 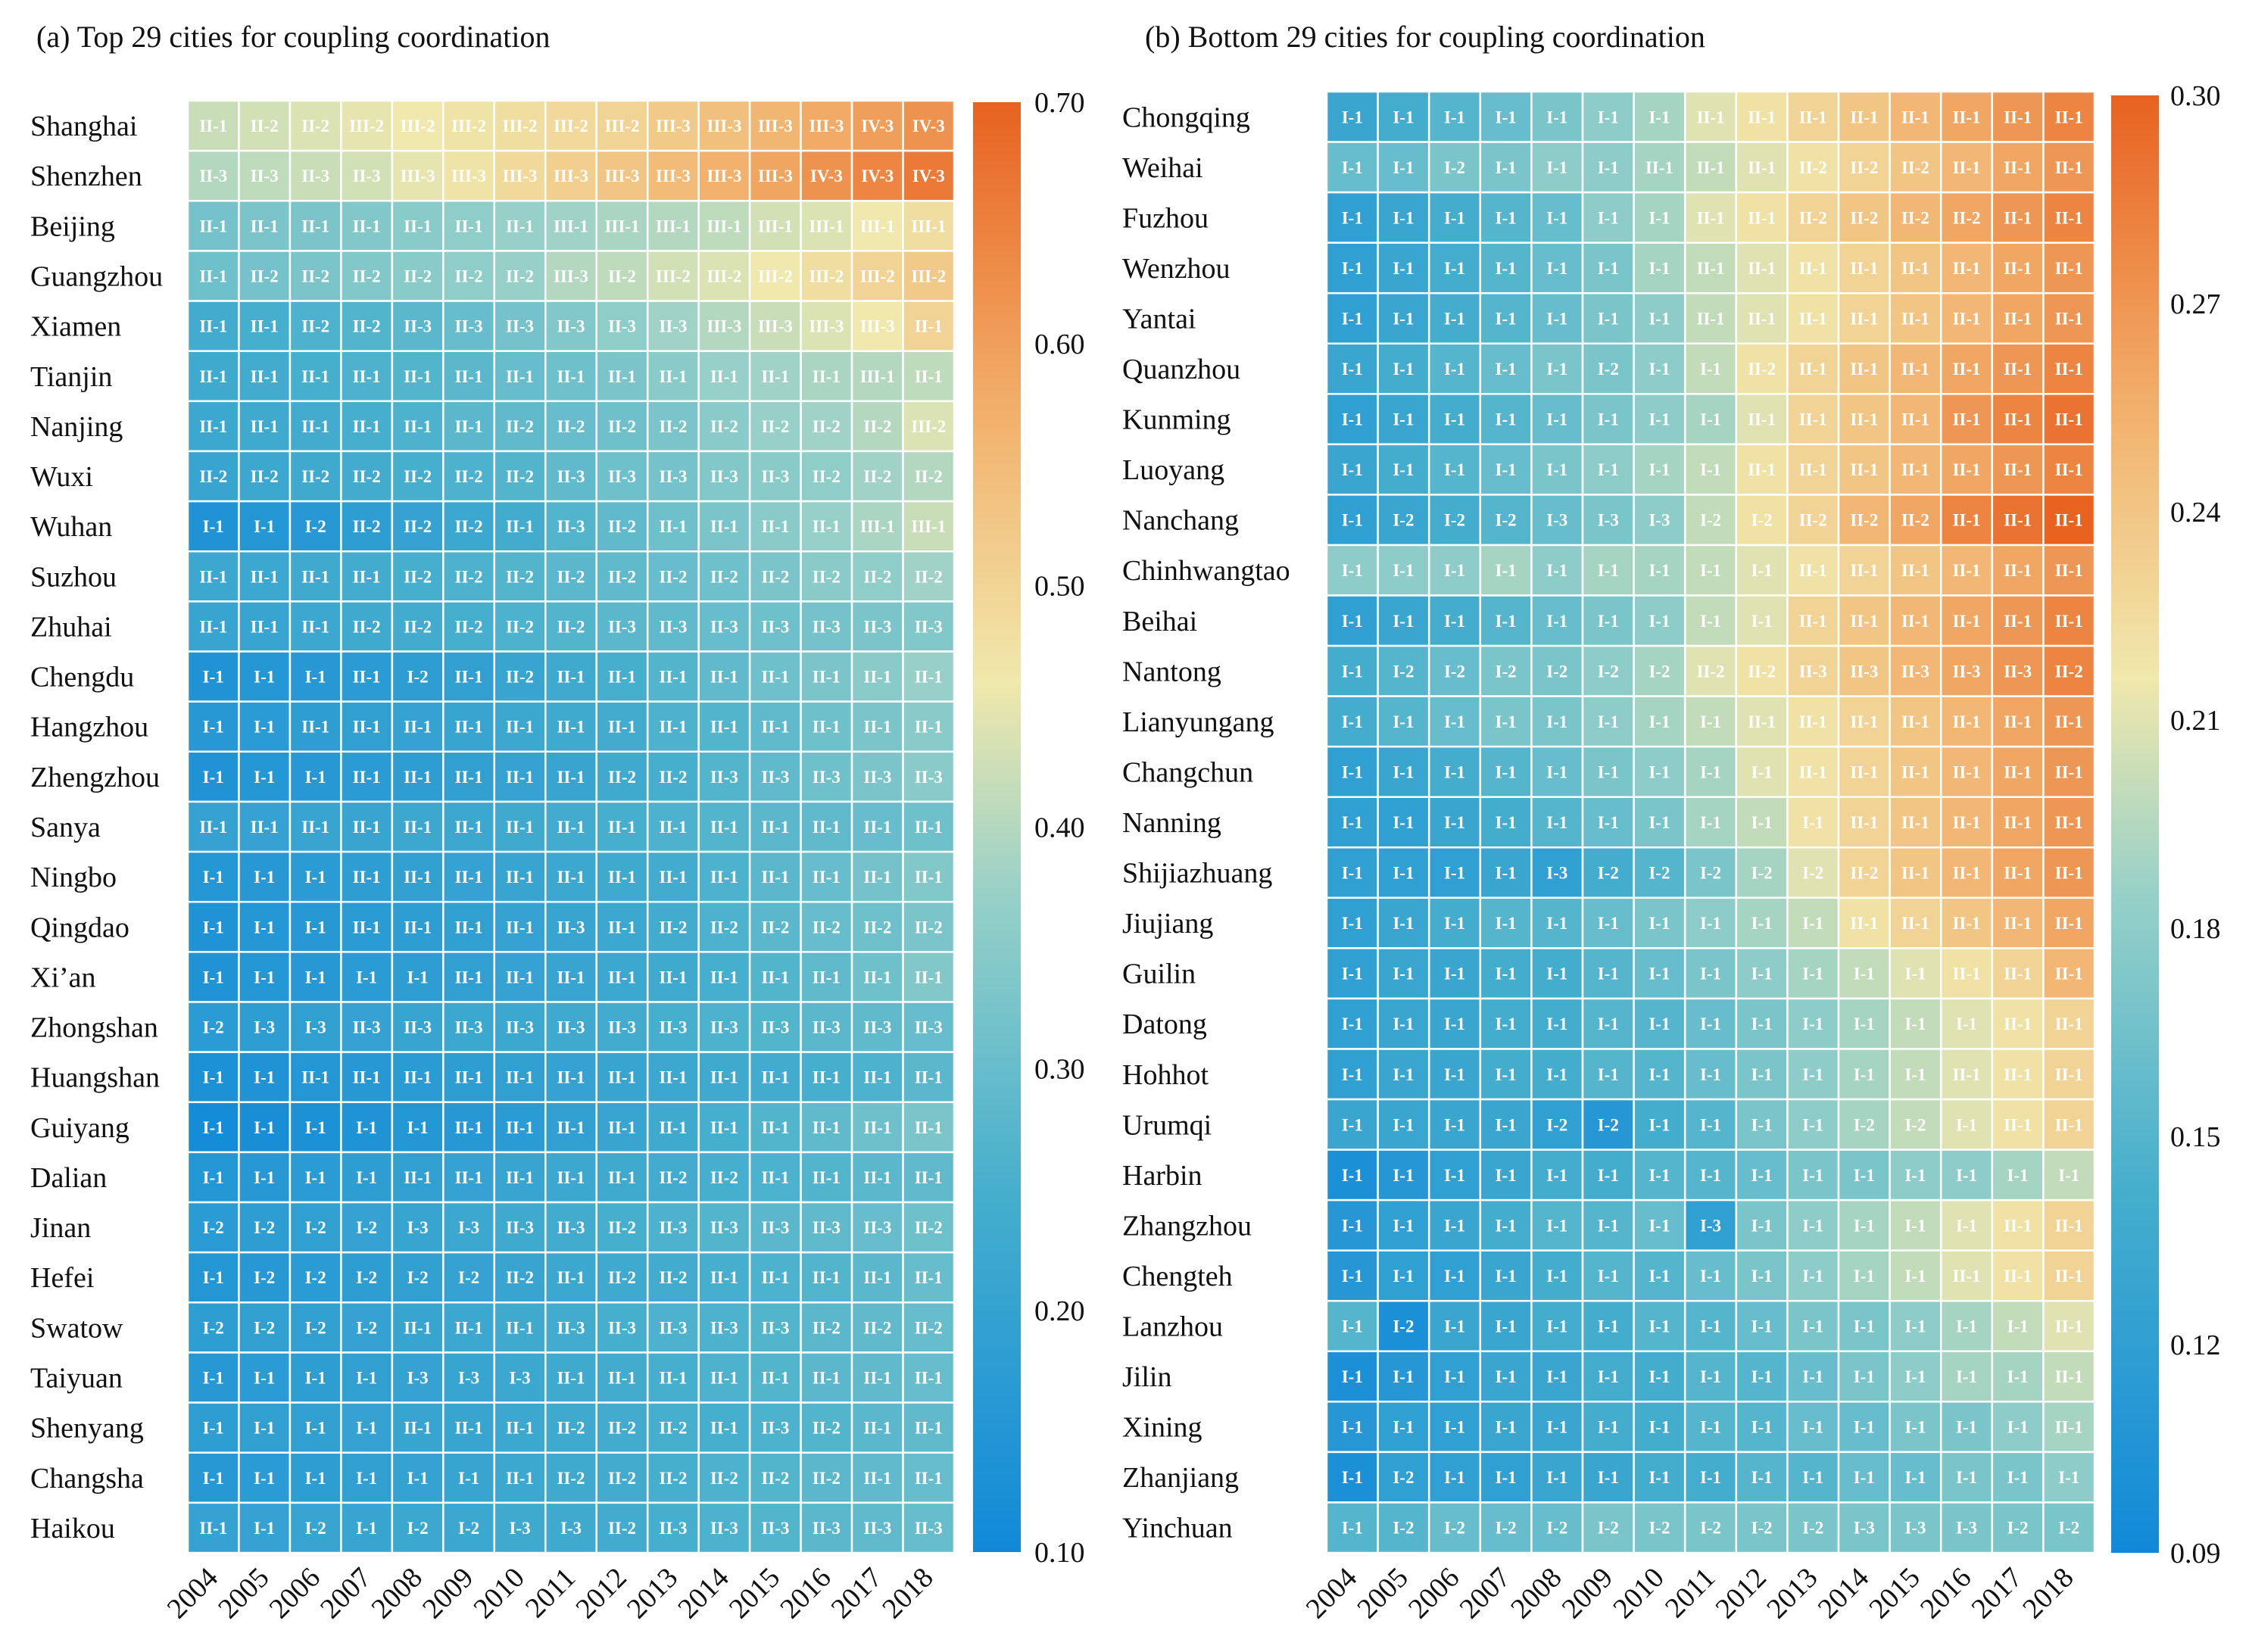 I want to click on year-tick-label: 2017, so click(x=1997, y=1593).